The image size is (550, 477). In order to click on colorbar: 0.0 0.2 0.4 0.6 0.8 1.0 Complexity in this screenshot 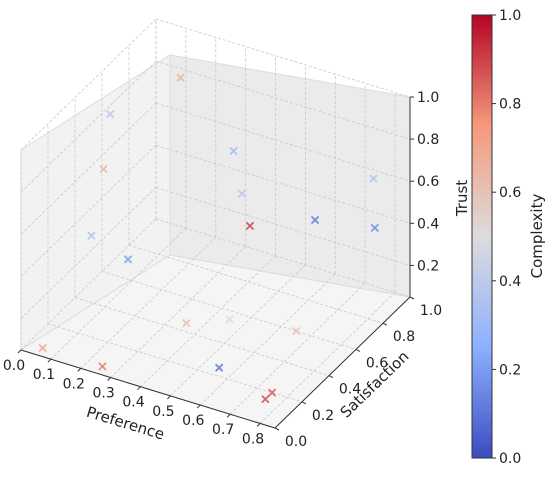, I will do `click(508, 237)`.